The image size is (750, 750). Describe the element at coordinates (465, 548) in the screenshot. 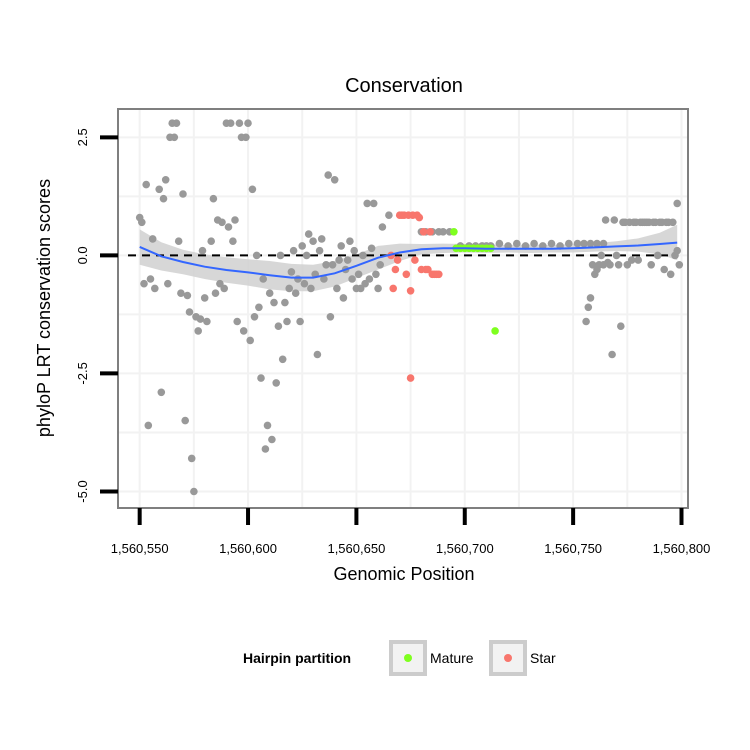

I see `x-tick-label: 1,560,700` at that location.